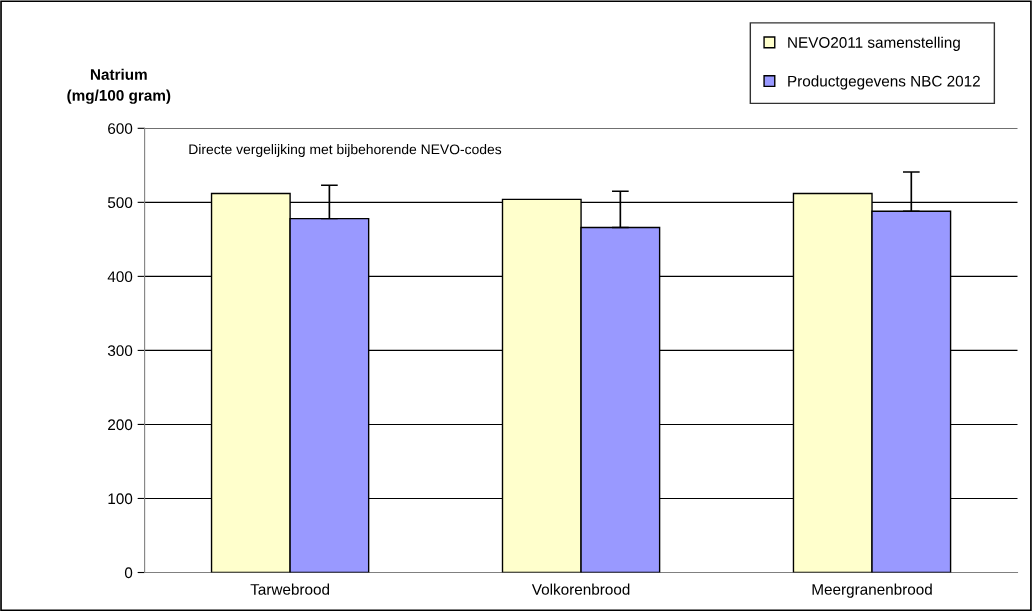  I want to click on y-tick-label: 400, so click(120, 277).